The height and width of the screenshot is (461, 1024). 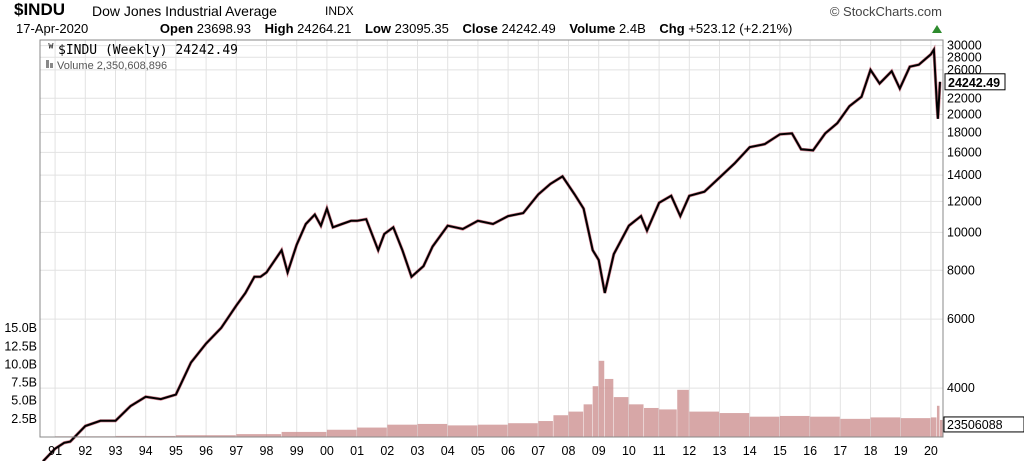 What do you see at coordinates (47, 64) in the screenshot?
I see `volume-legend-icon` at bounding box center [47, 64].